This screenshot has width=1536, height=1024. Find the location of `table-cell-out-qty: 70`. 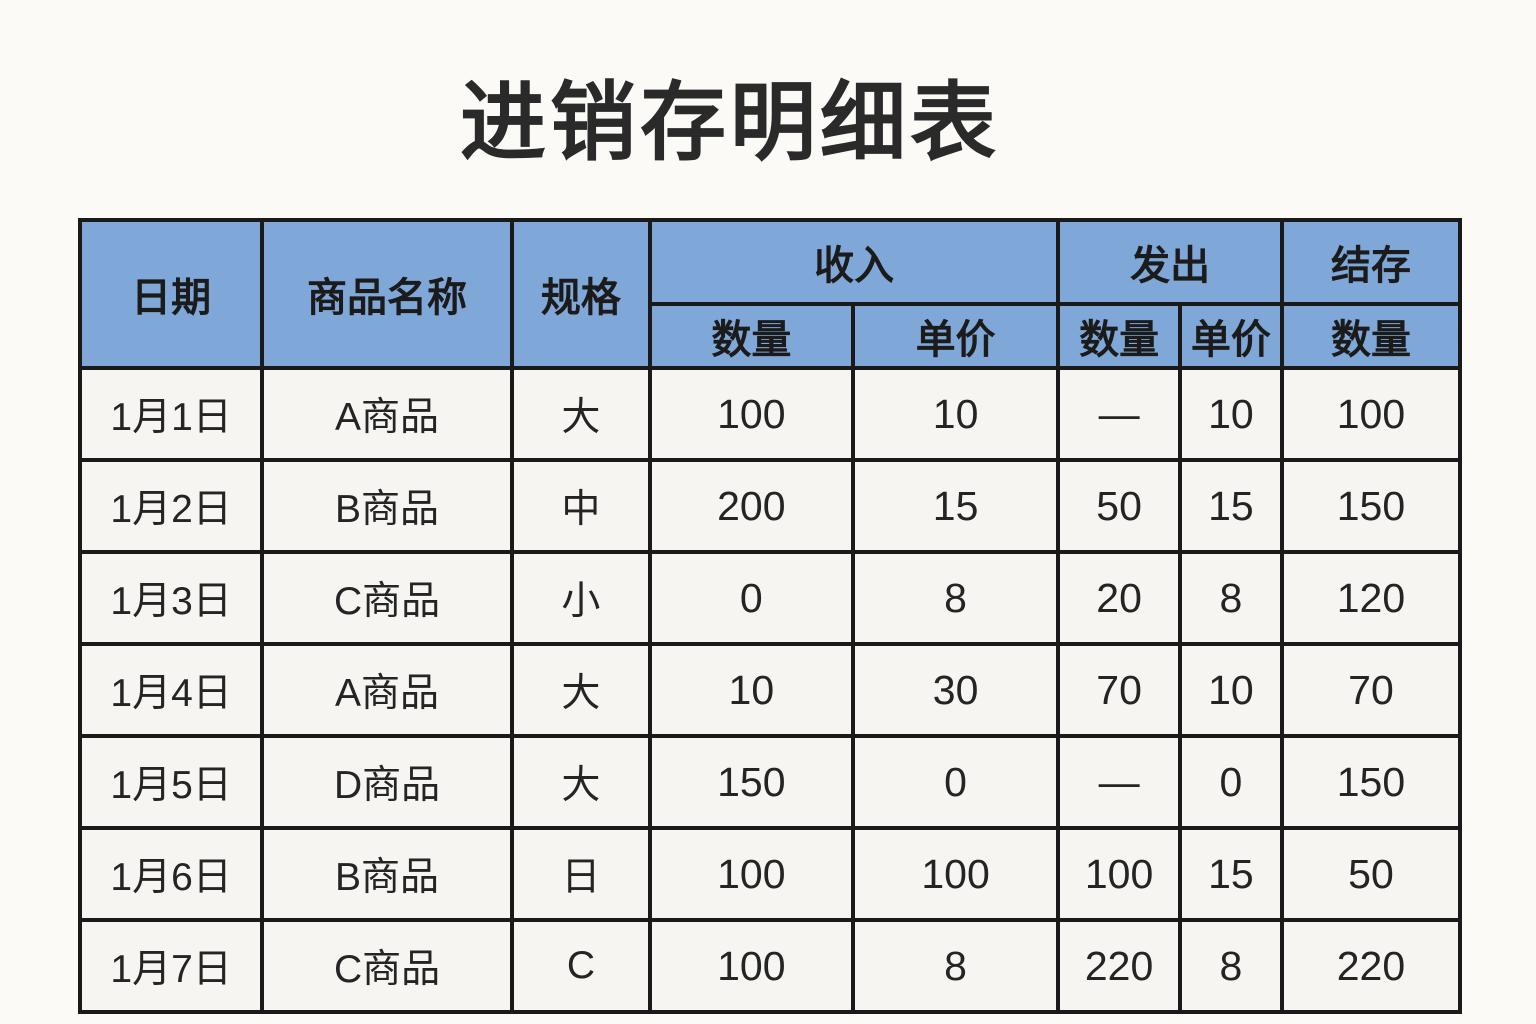

table-cell-out-qty: 70 is located at coordinates (1119, 690).